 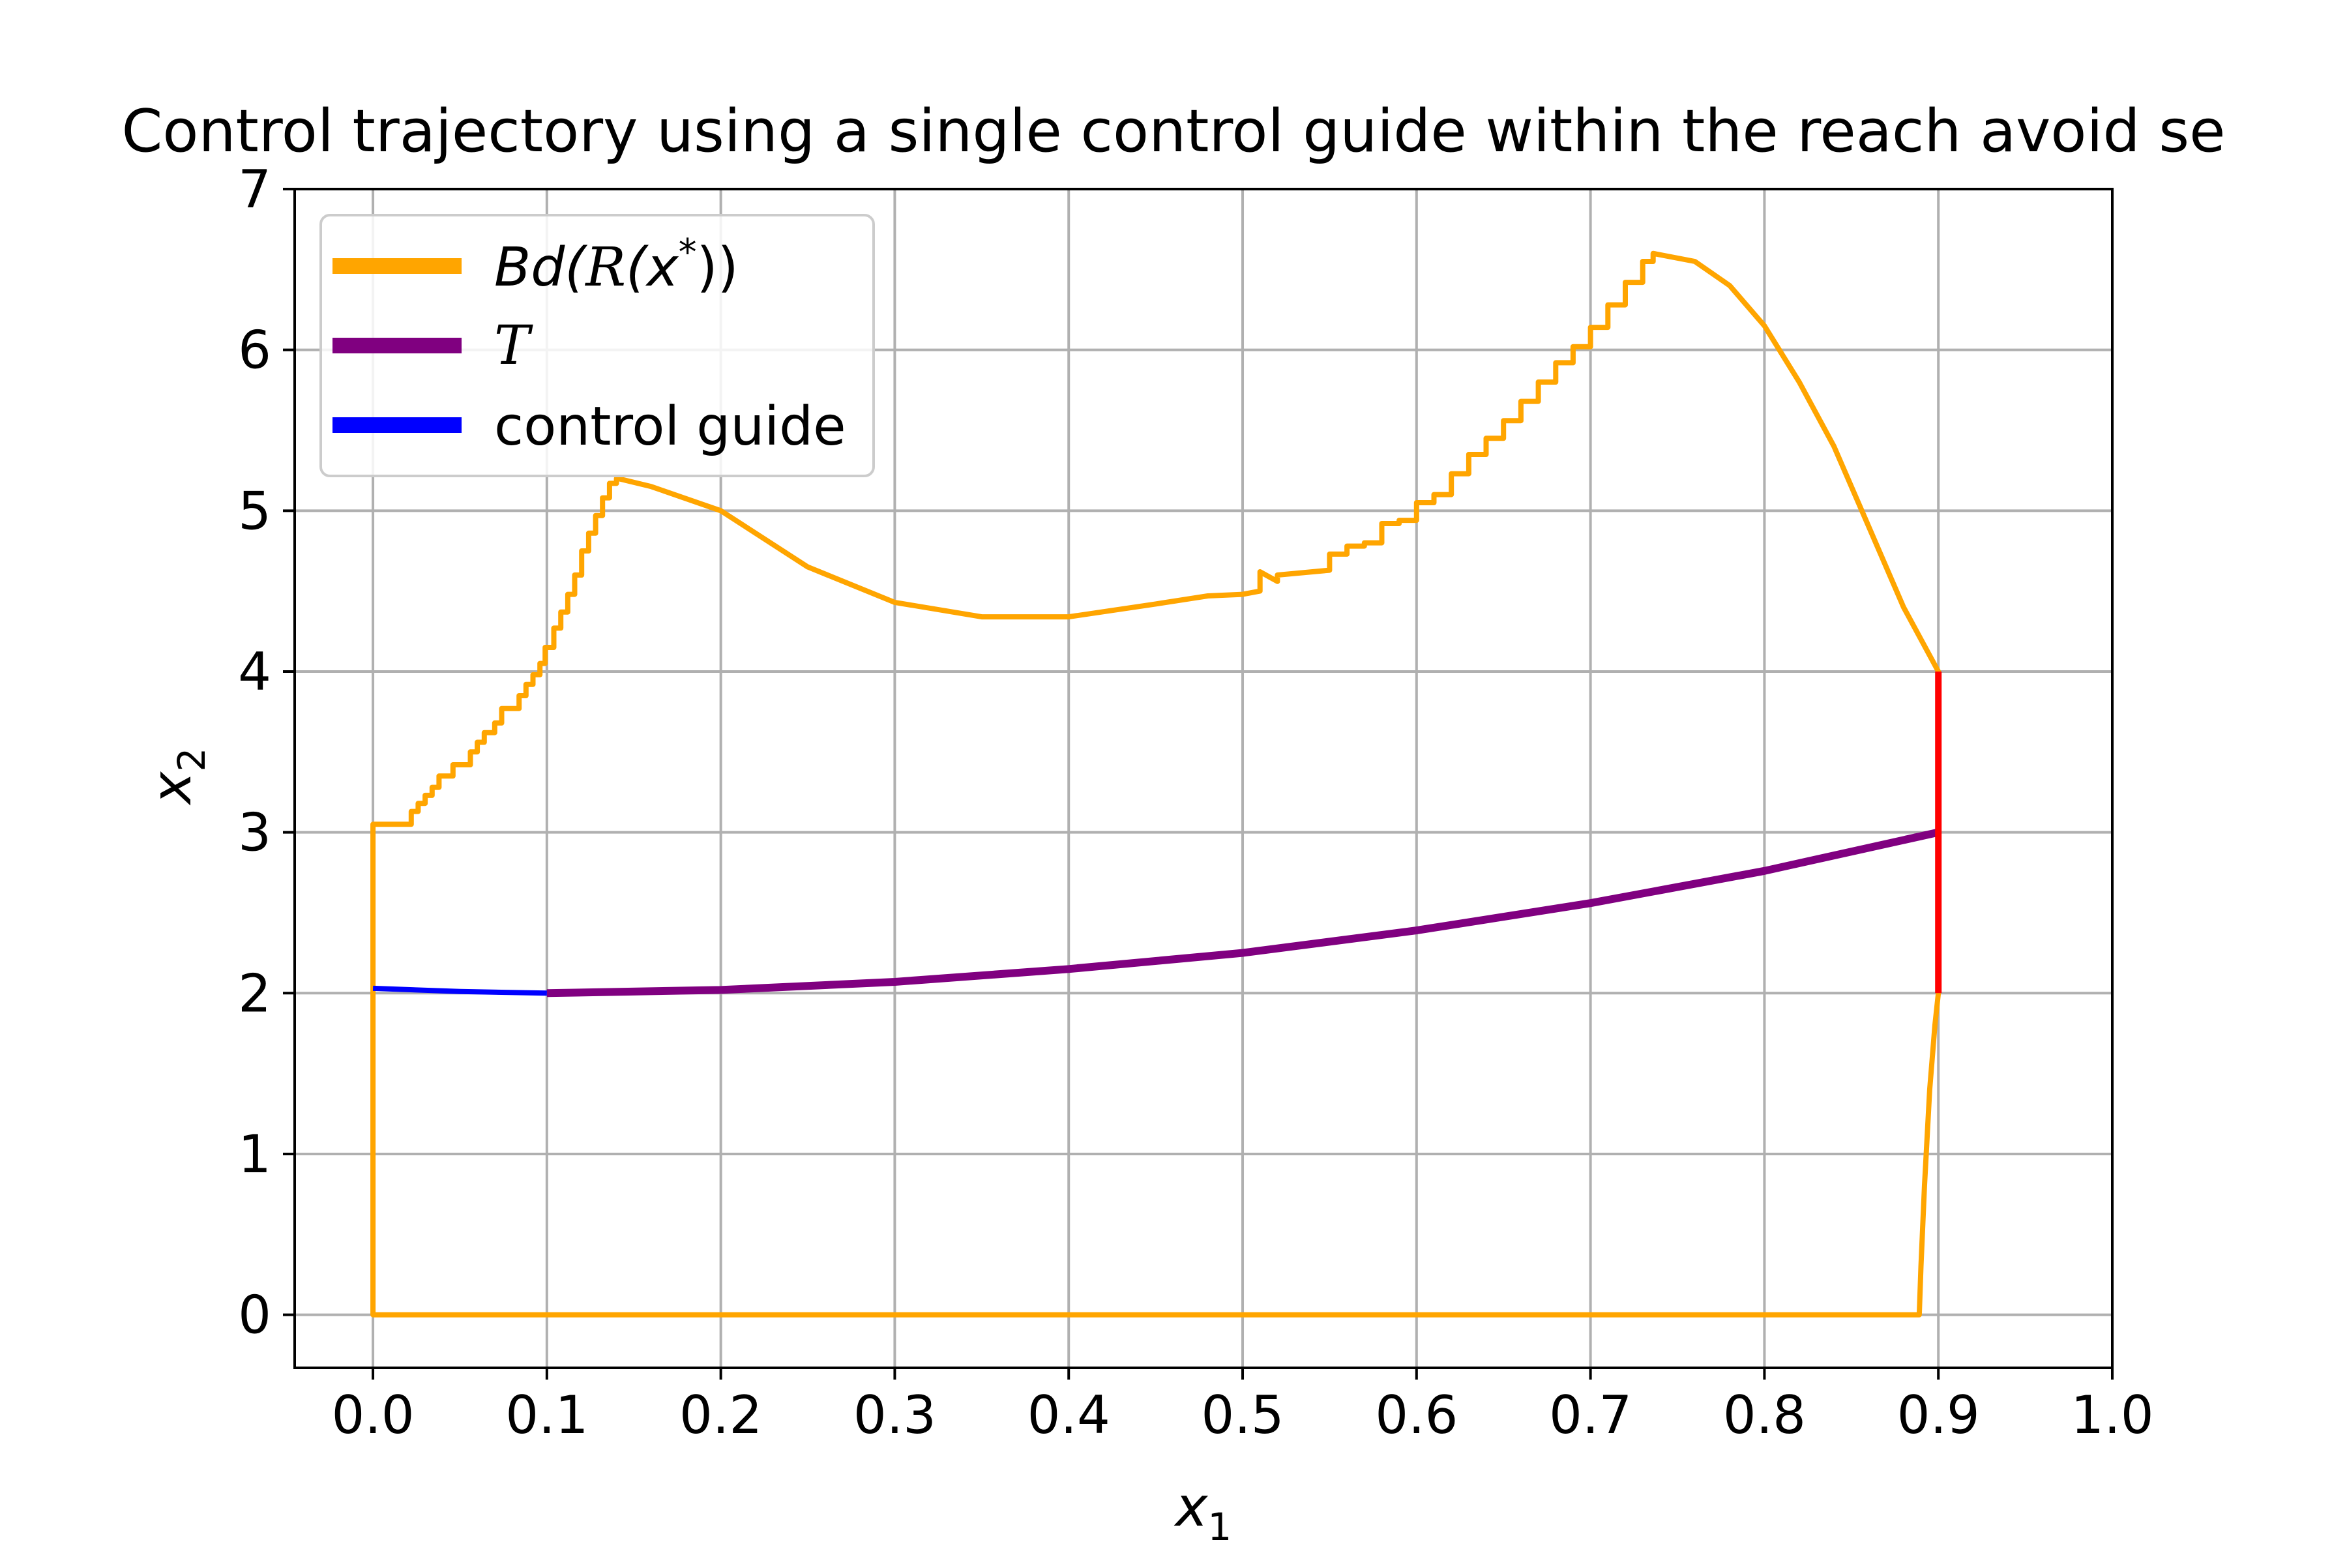 I want to click on y-tick-label: 2, so click(x=254, y=994).